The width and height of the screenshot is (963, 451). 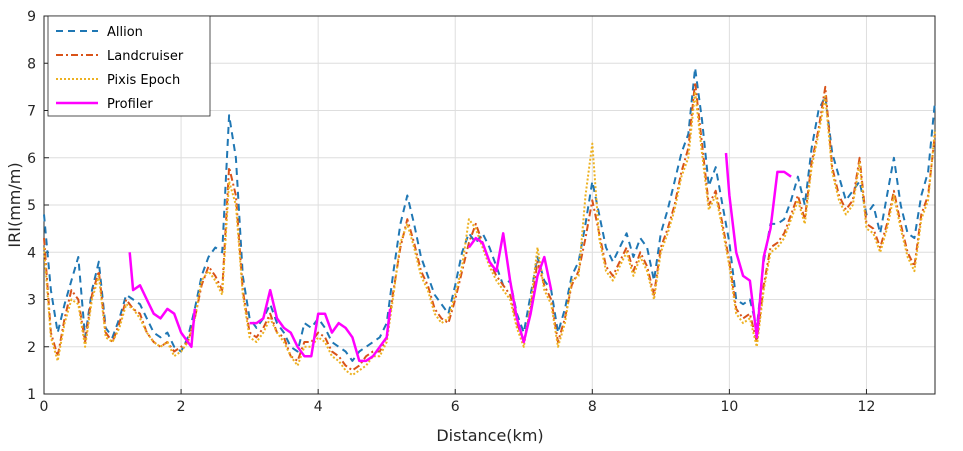 What do you see at coordinates (31, 301) in the screenshot?
I see `y-tick-label: 3` at bounding box center [31, 301].